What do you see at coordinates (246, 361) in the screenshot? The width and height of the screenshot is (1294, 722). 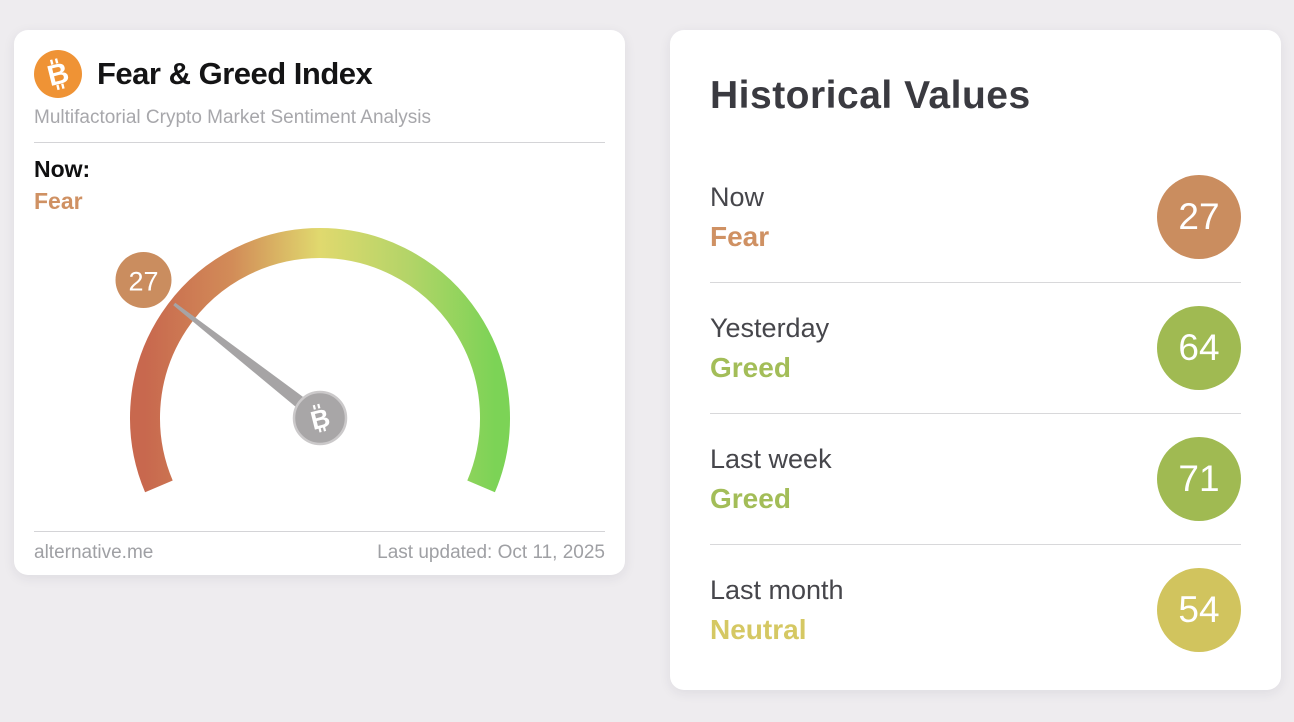 I see `gauge-needle` at bounding box center [246, 361].